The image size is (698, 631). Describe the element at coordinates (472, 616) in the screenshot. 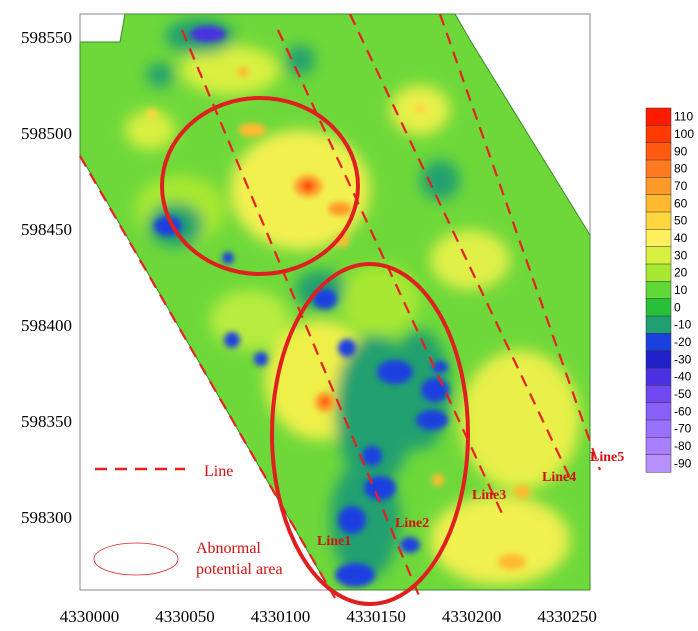

I see `x-tick-label: 4330200` at that location.